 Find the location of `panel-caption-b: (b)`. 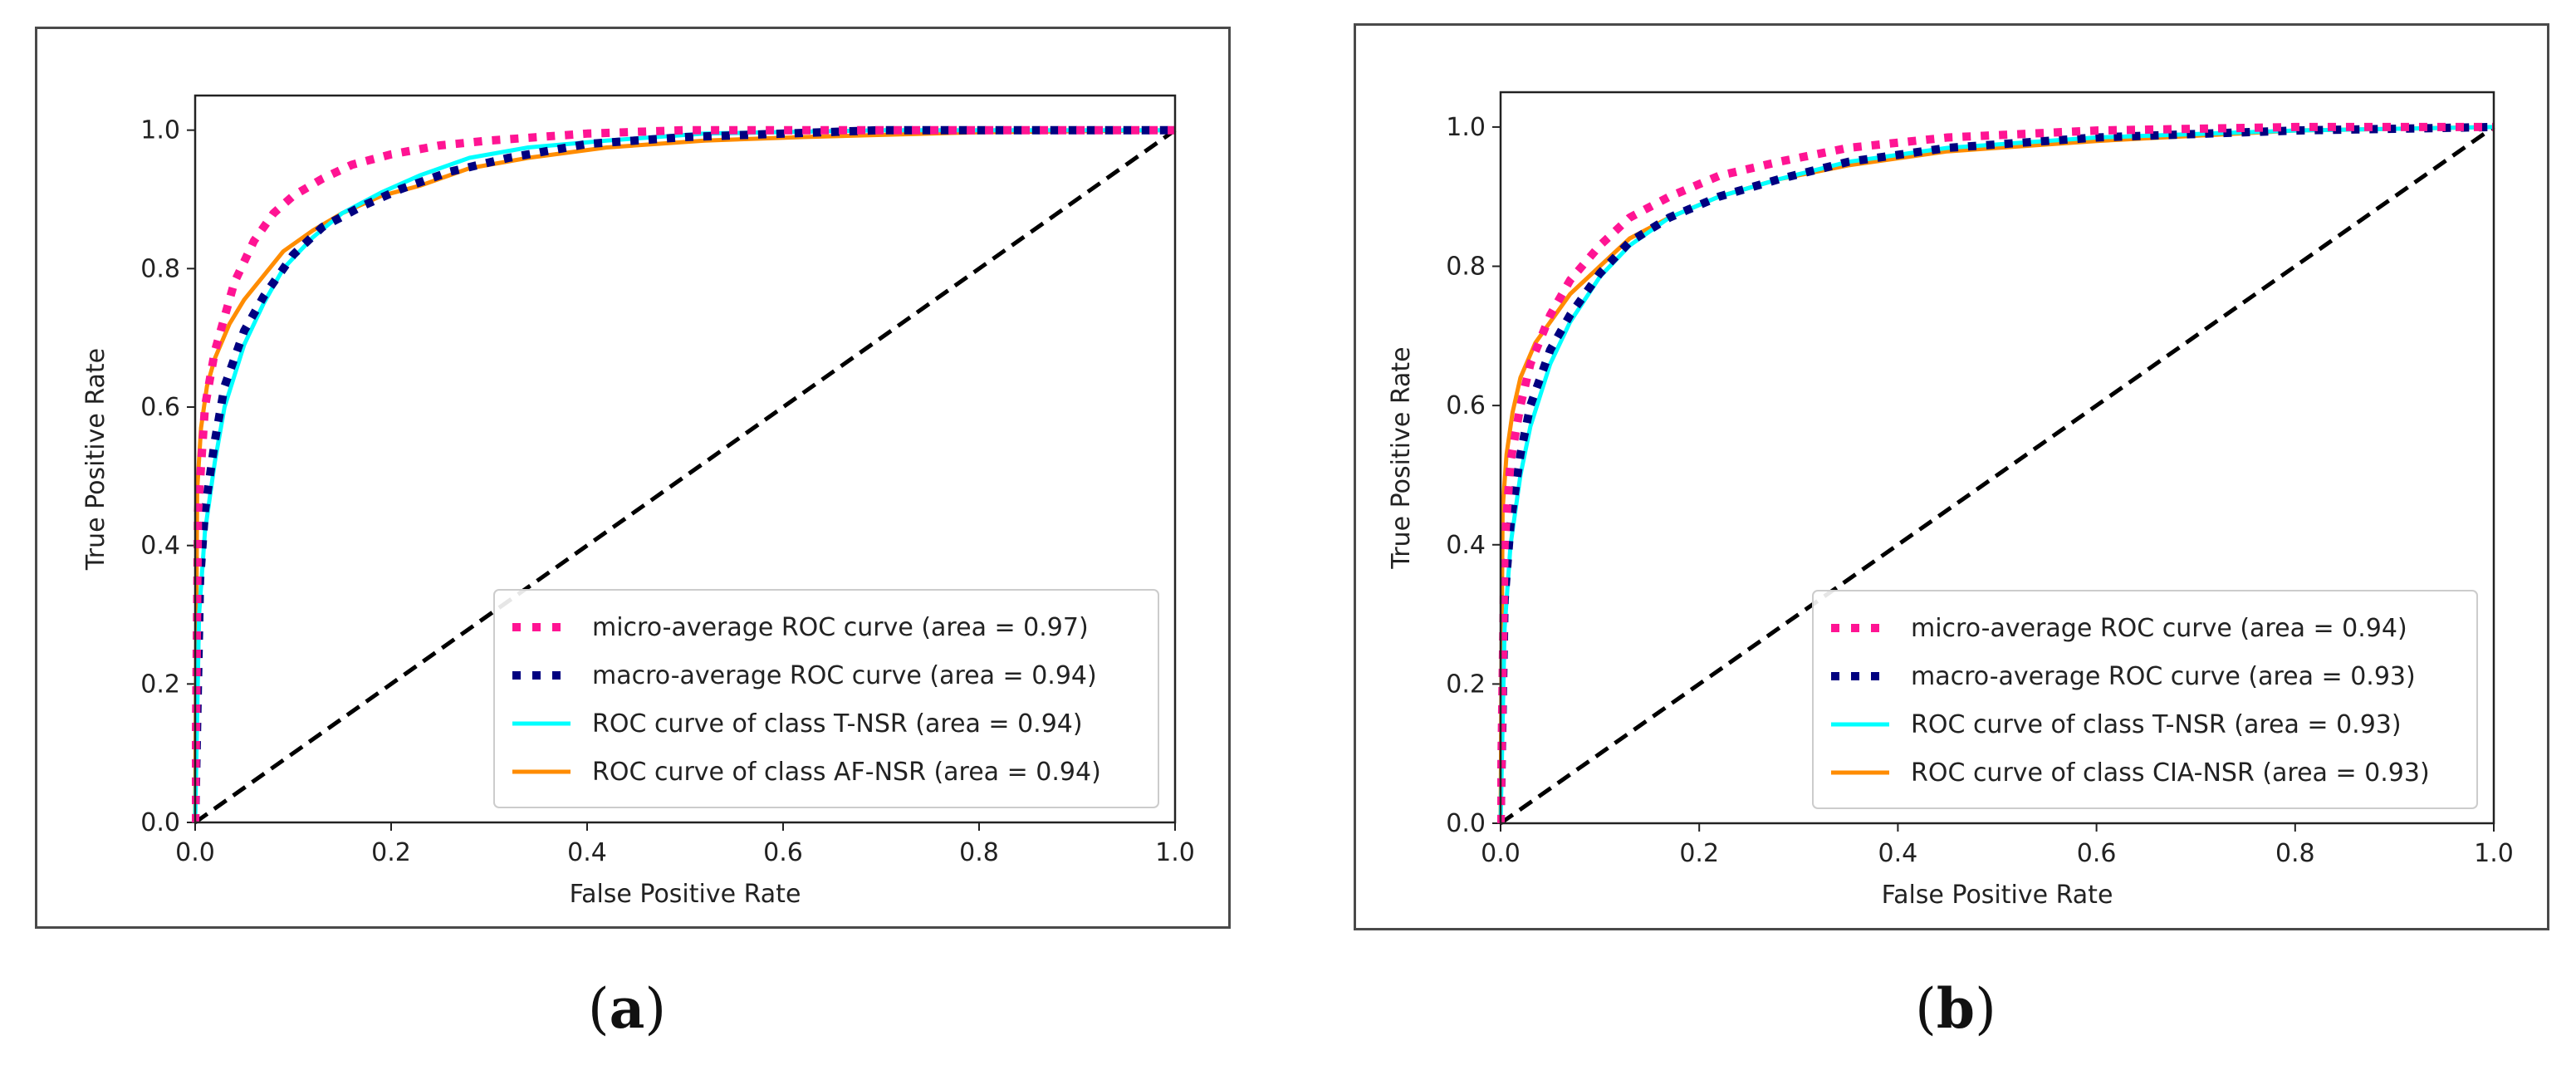

panel-caption-b: (b) is located at coordinates (1956, 1009).